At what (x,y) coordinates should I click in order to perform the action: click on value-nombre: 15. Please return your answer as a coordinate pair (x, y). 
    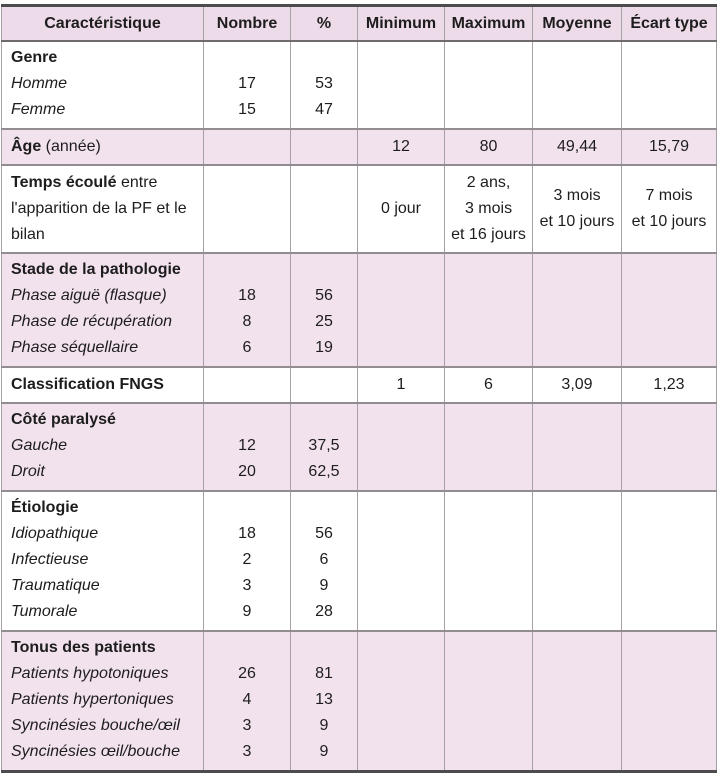
    Looking at the image, I should click on (247, 113).